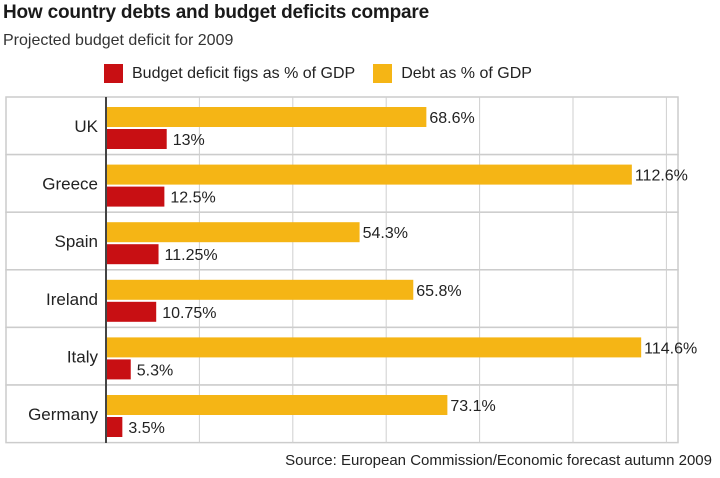 This screenshot has height=478, width=720. What do you see at coordinates (244, 73) in the screenshot?
I see `legend-label-deficit: Budget deficit figs as % of GDP` at bounding box center [244, 73].